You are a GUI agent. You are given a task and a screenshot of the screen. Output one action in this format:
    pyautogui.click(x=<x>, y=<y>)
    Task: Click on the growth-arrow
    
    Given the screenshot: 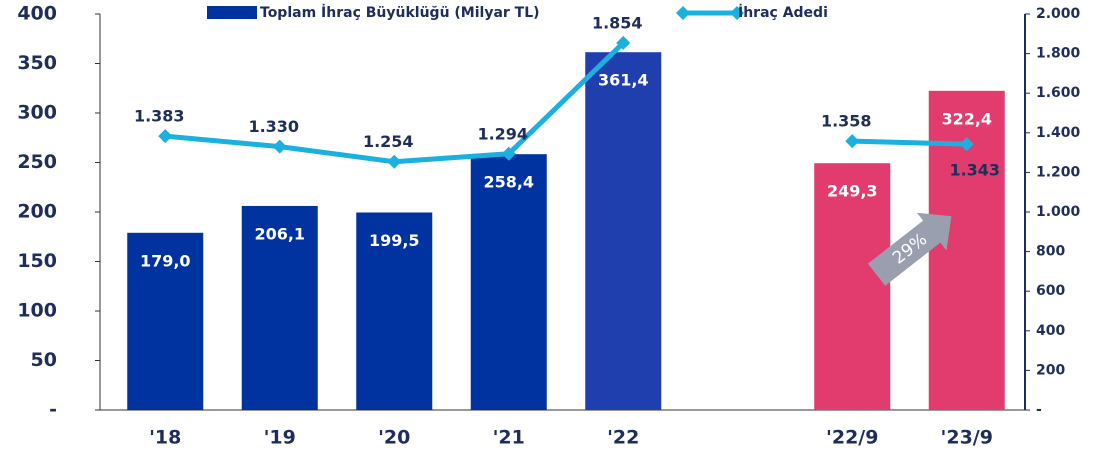 What is the action you would take?
    pyautogui.click(x=909, y=249)
    